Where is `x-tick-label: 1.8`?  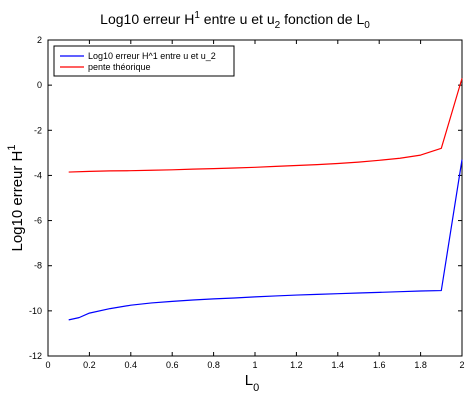 x-tick-label: 1.8 is located at coordinates (420, 365).